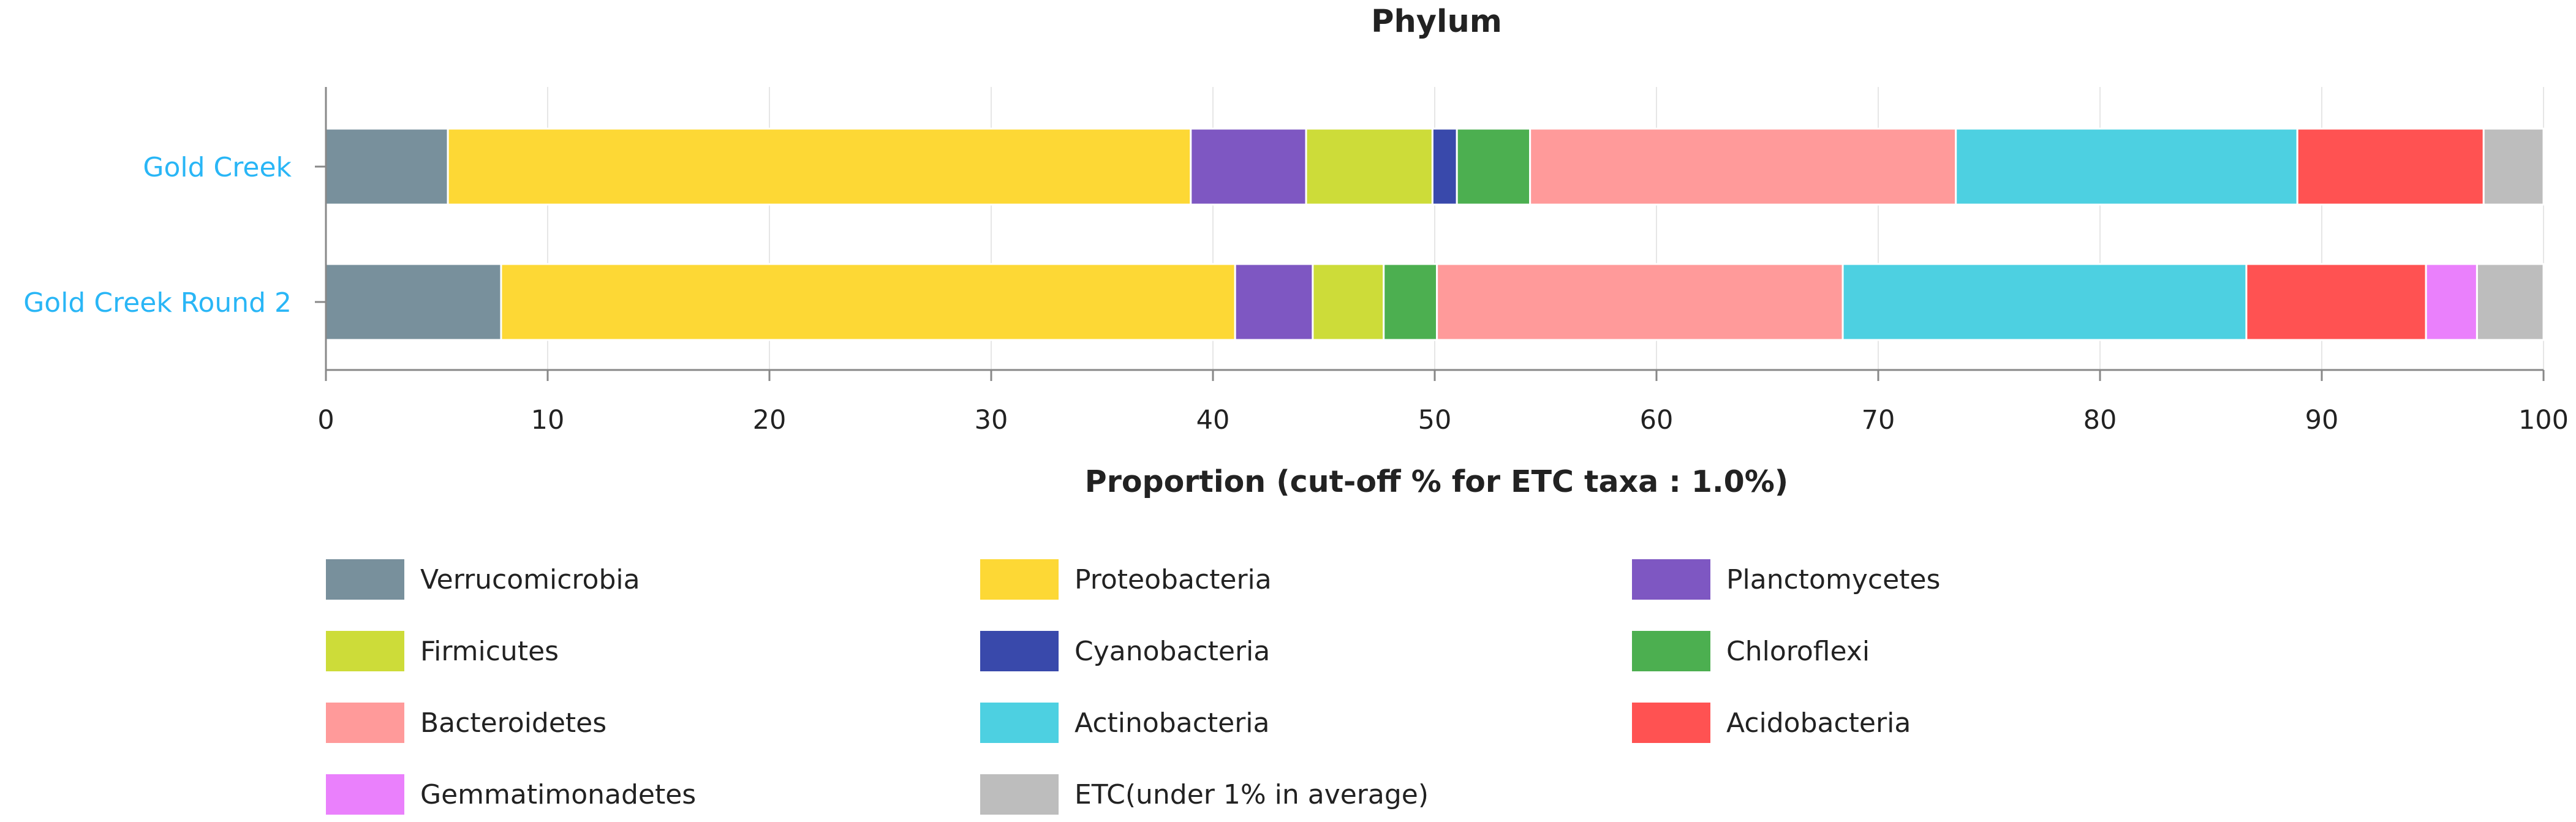  Describe the element at coordinates (1436, 22) in the screenshot. I see `chart-title: Phylum` at that location.